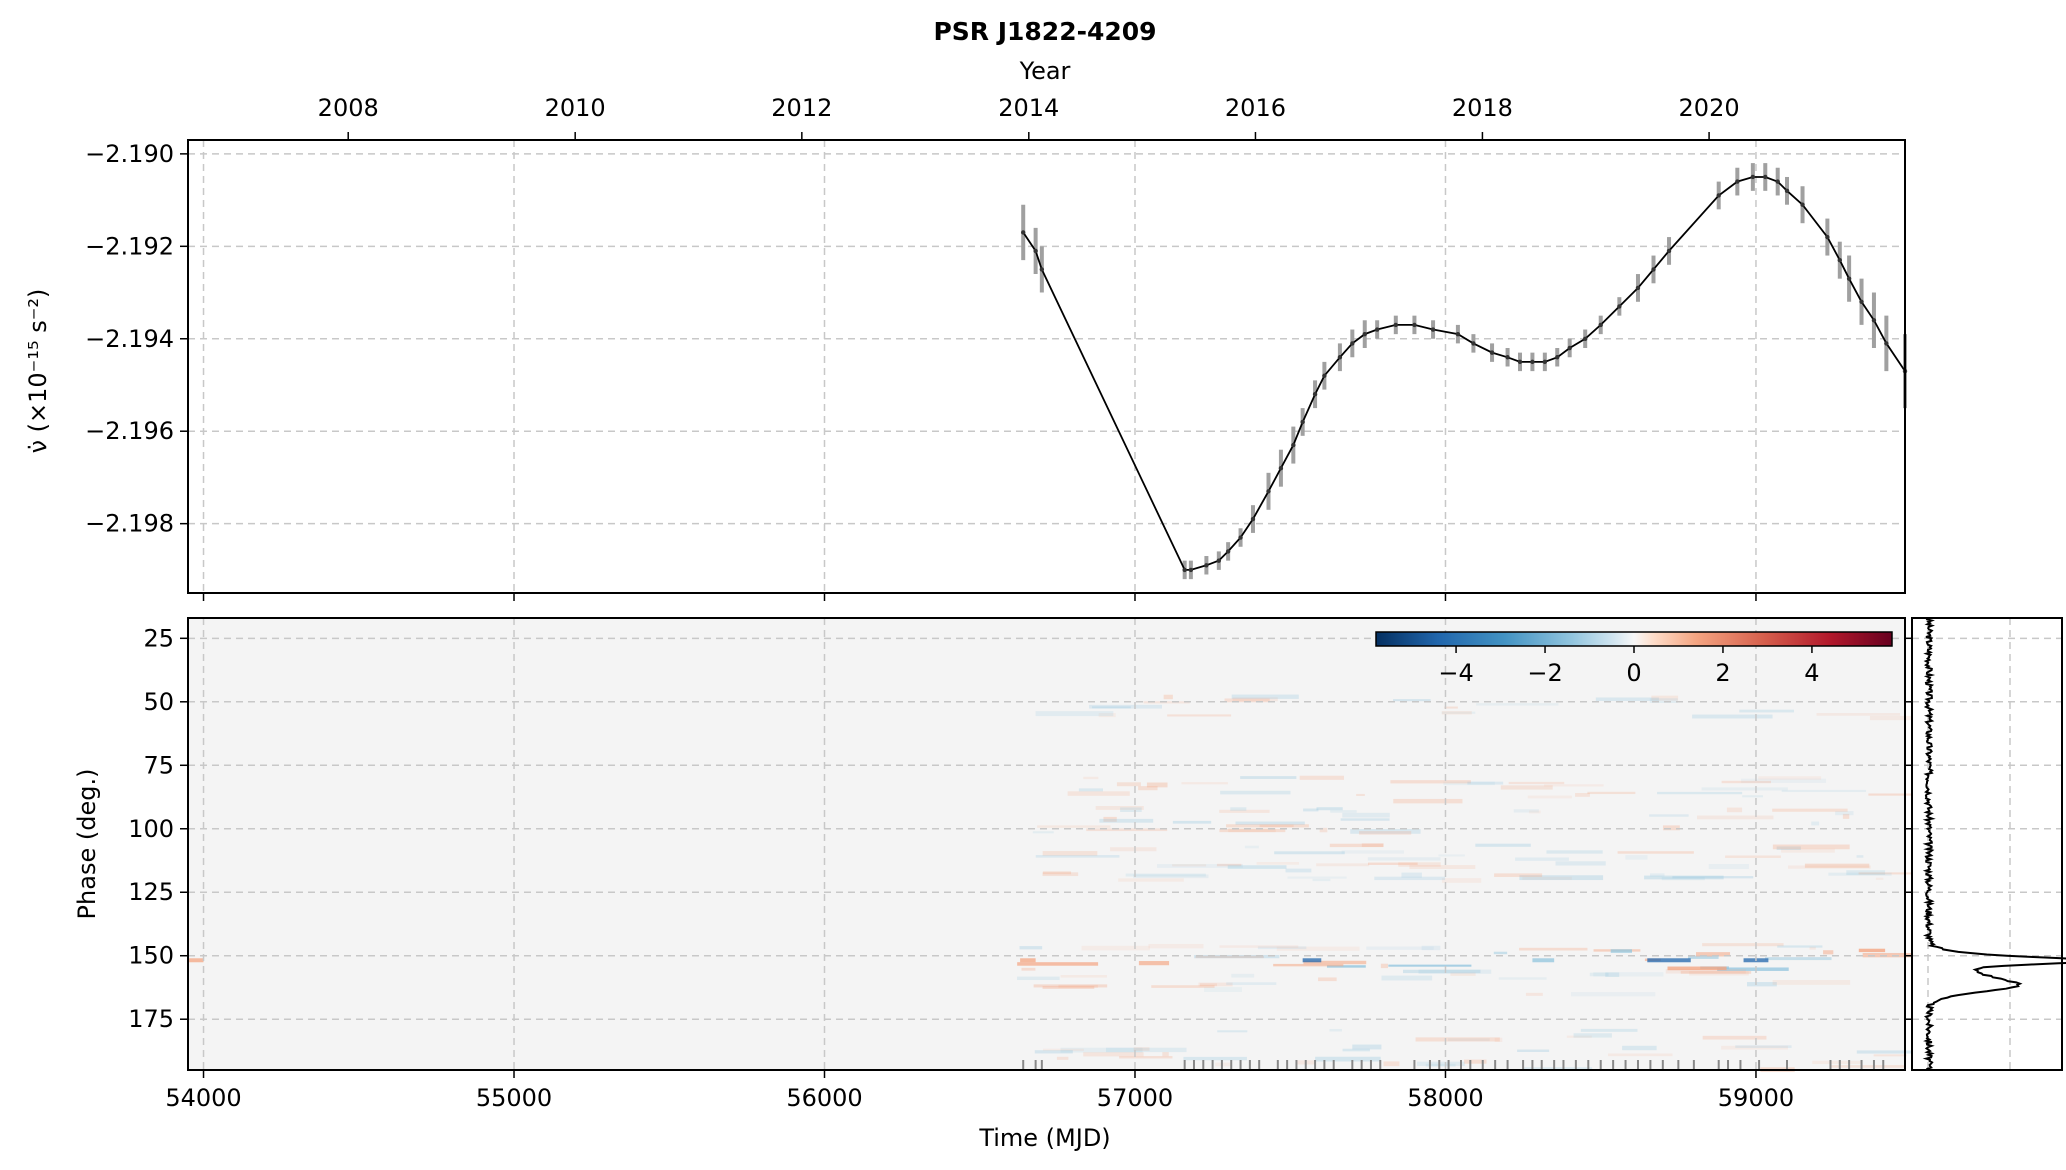  Describe the element at coordinates (38, 371) in the screenshot. I see `y-axis-label-top: ν̇ (×10⁻¹⁵ s⁻²)` at that location.